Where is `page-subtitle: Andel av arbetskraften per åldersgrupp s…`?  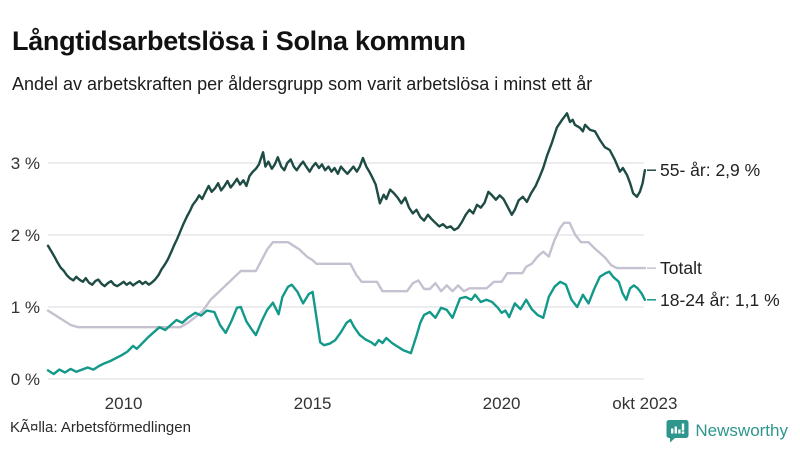 page-subtitle: Andel av arbetskraften per åldersgrupp s… is located at coordinates (302, 84).